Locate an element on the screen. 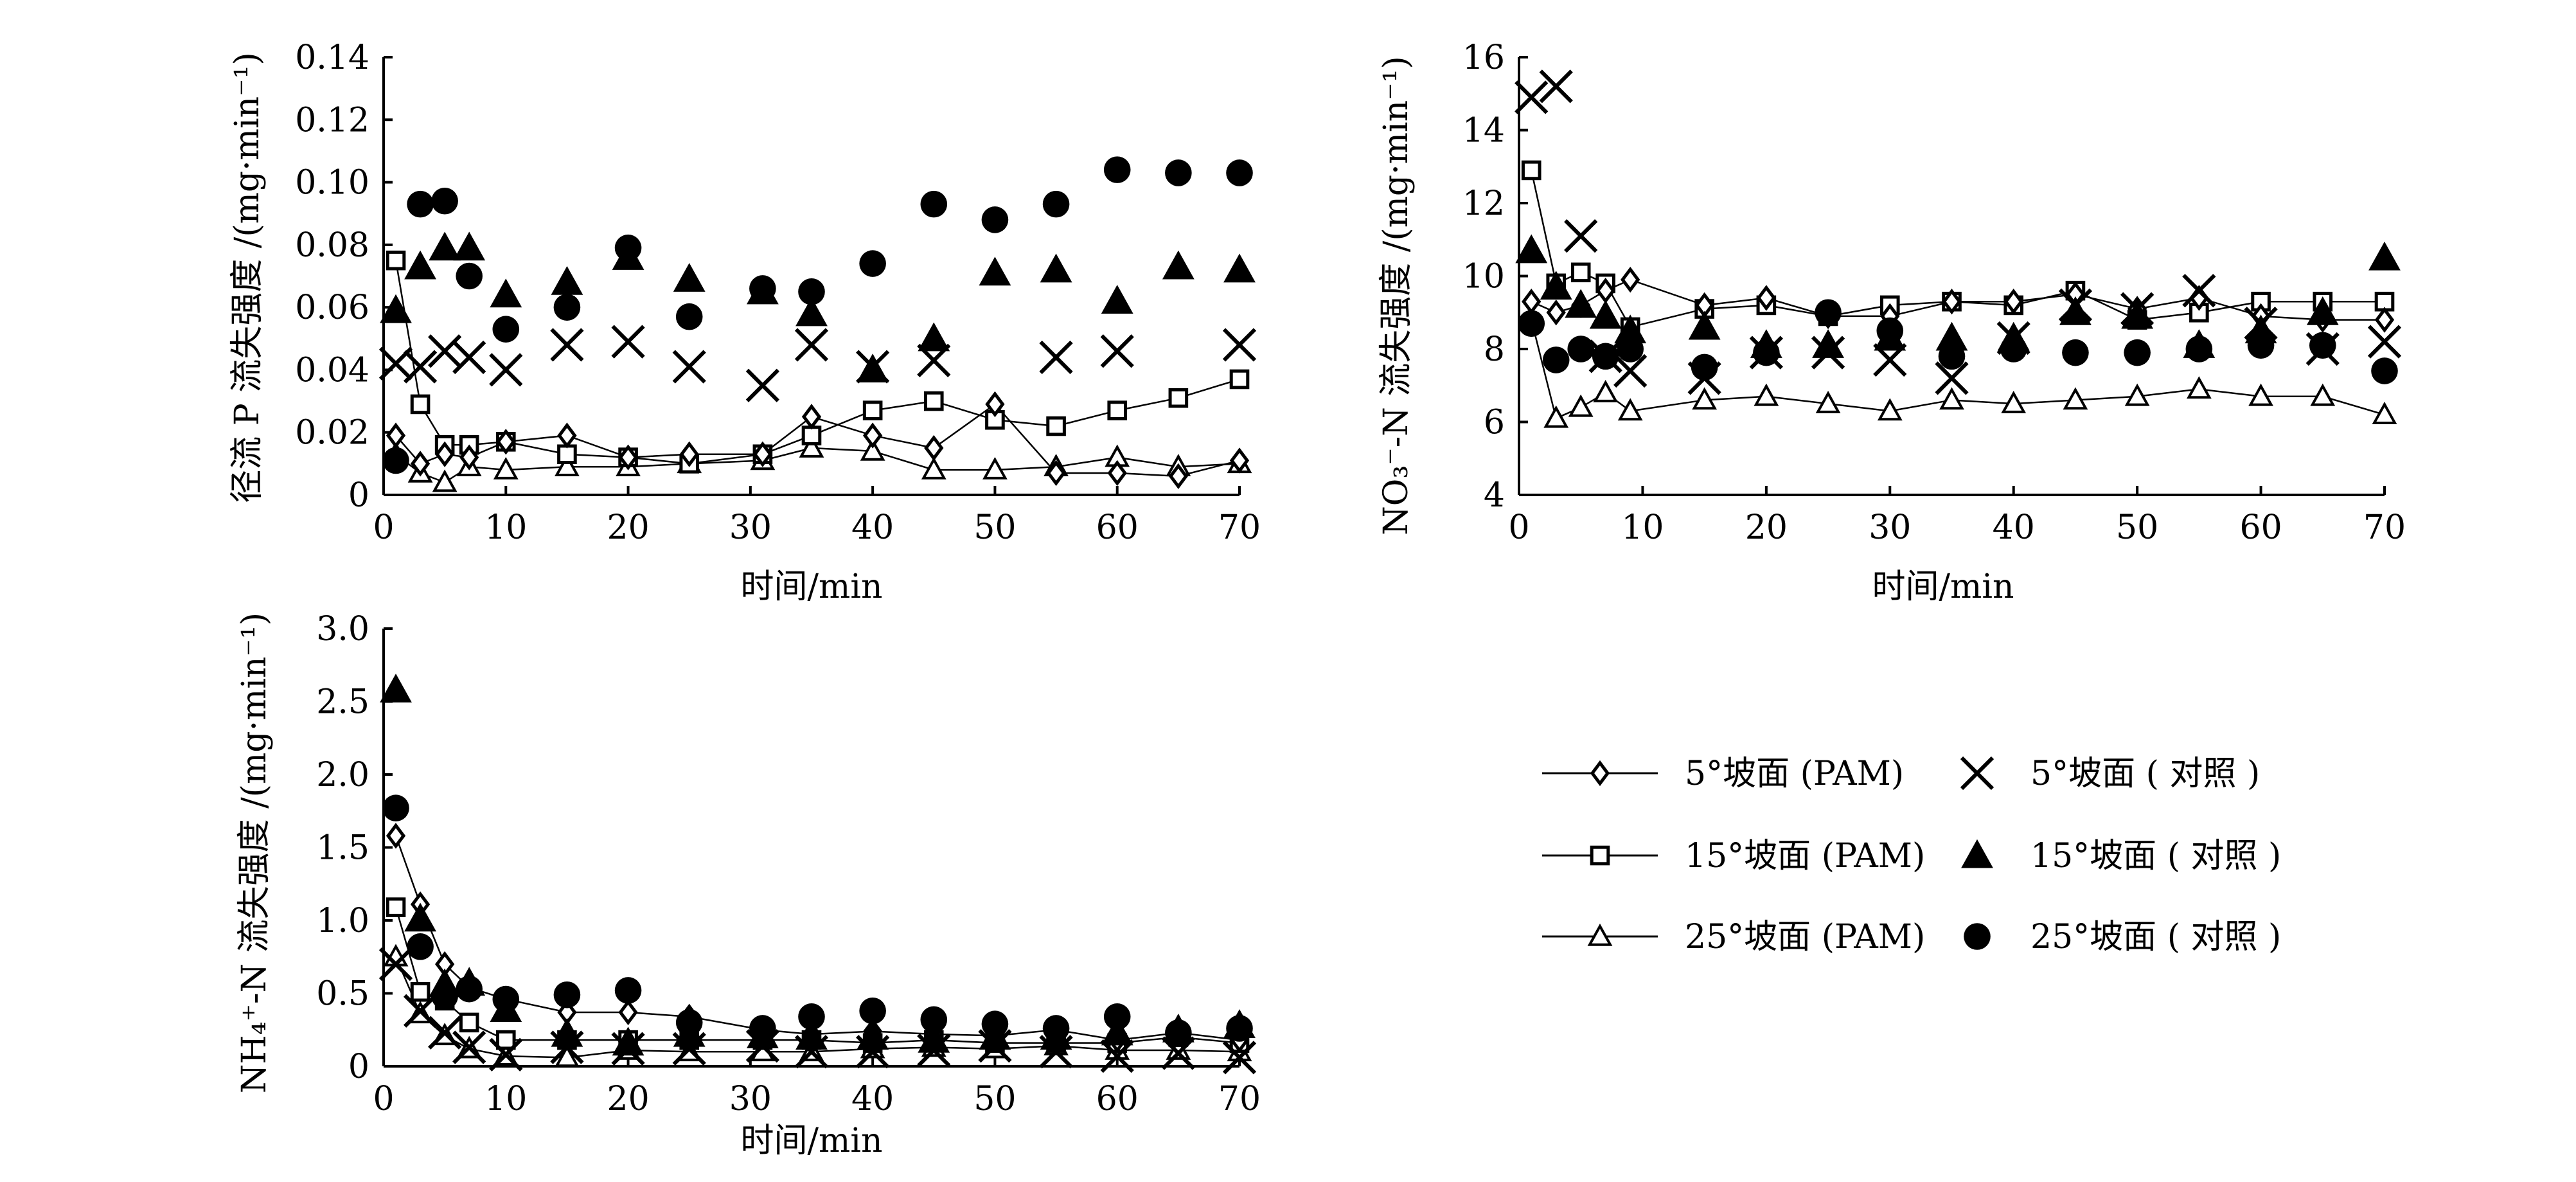 This screenshot has width=2576, height=1182. y-axis-title: 径流 P 流失强度 /(mg·min⁻¹) is located at coordinates (248, 277).